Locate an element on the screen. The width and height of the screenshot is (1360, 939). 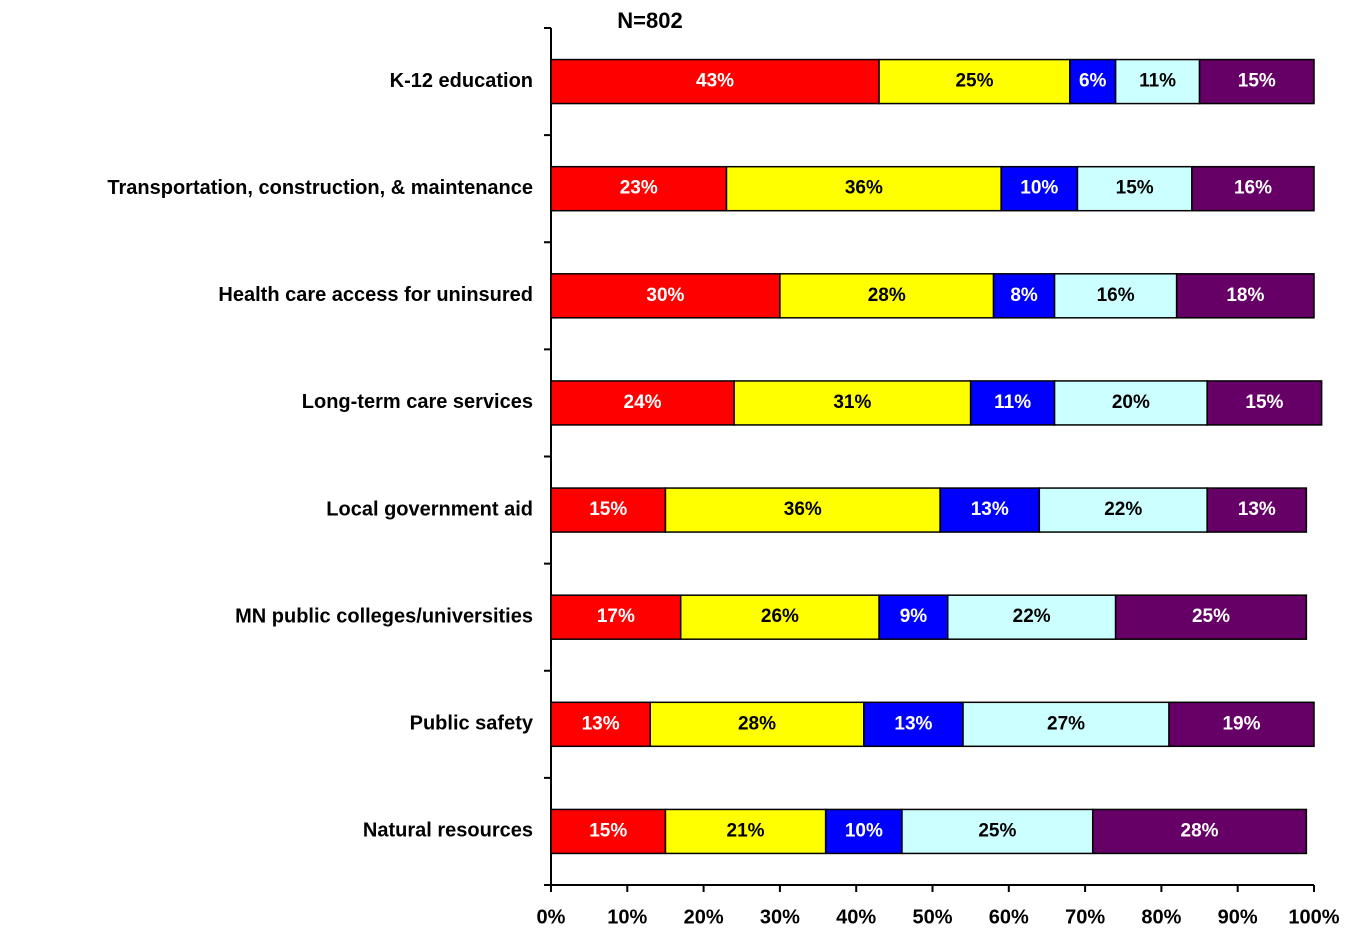
value-label: 8% is located at coordinates (1024, 295).